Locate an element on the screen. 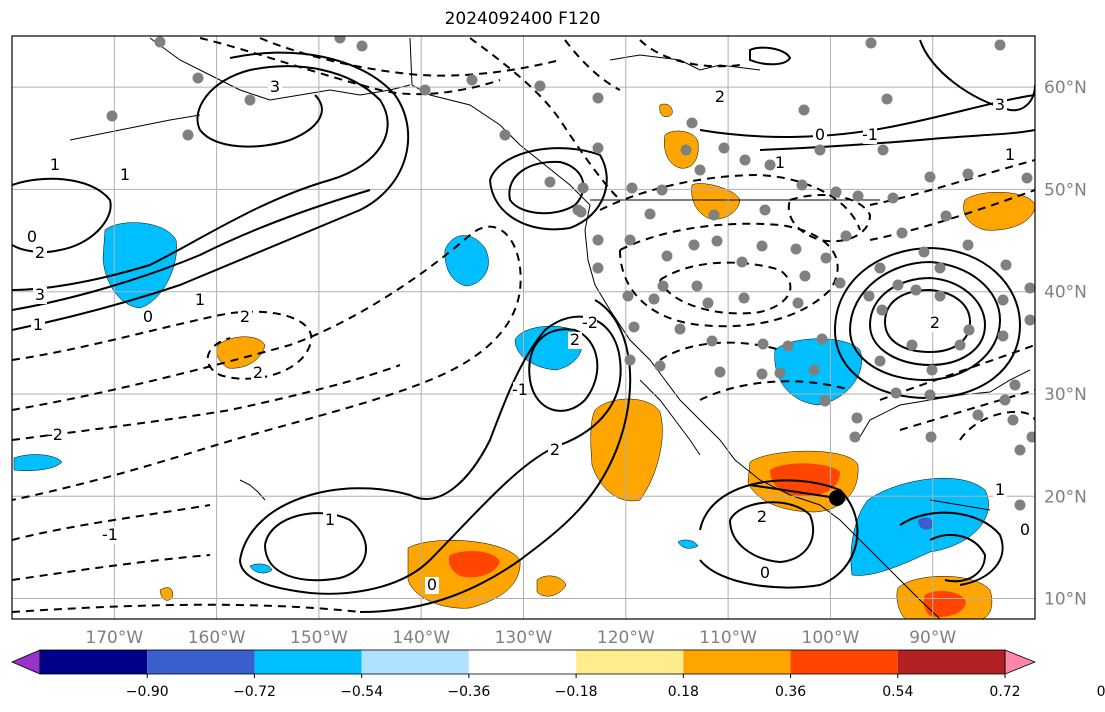  colorbar-tick-label: −0.18 is located at coordinates (576, 692).